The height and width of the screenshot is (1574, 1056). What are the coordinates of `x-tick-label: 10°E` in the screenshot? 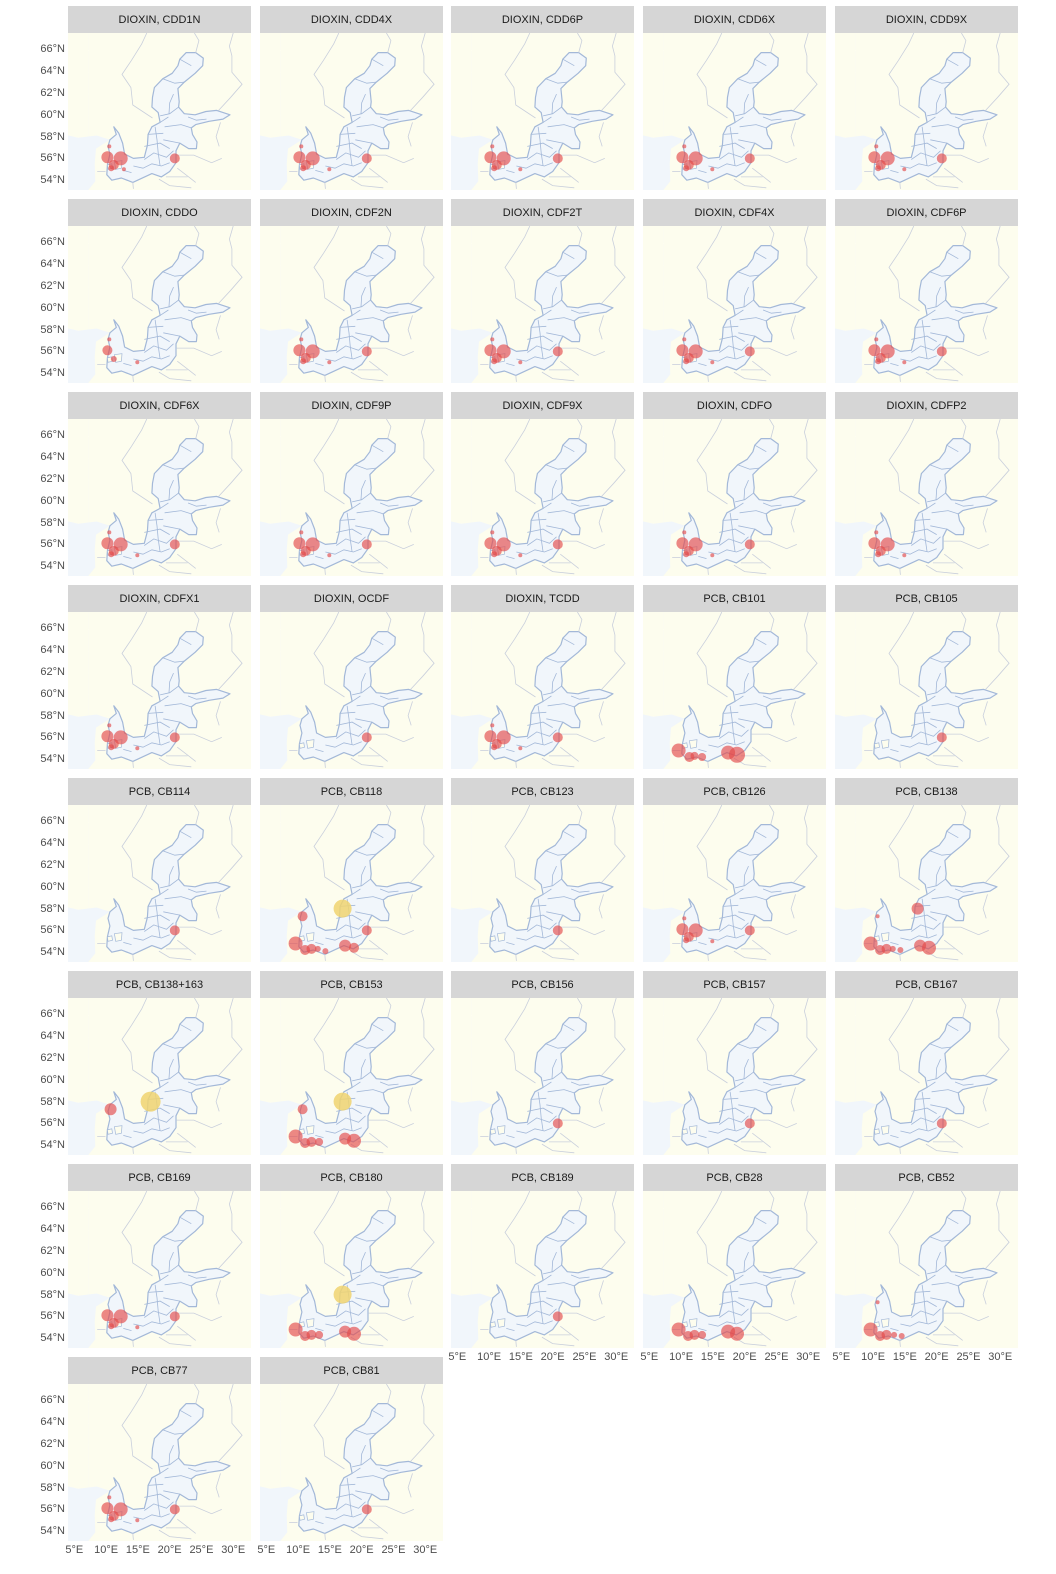 It's located at (298, 1550).